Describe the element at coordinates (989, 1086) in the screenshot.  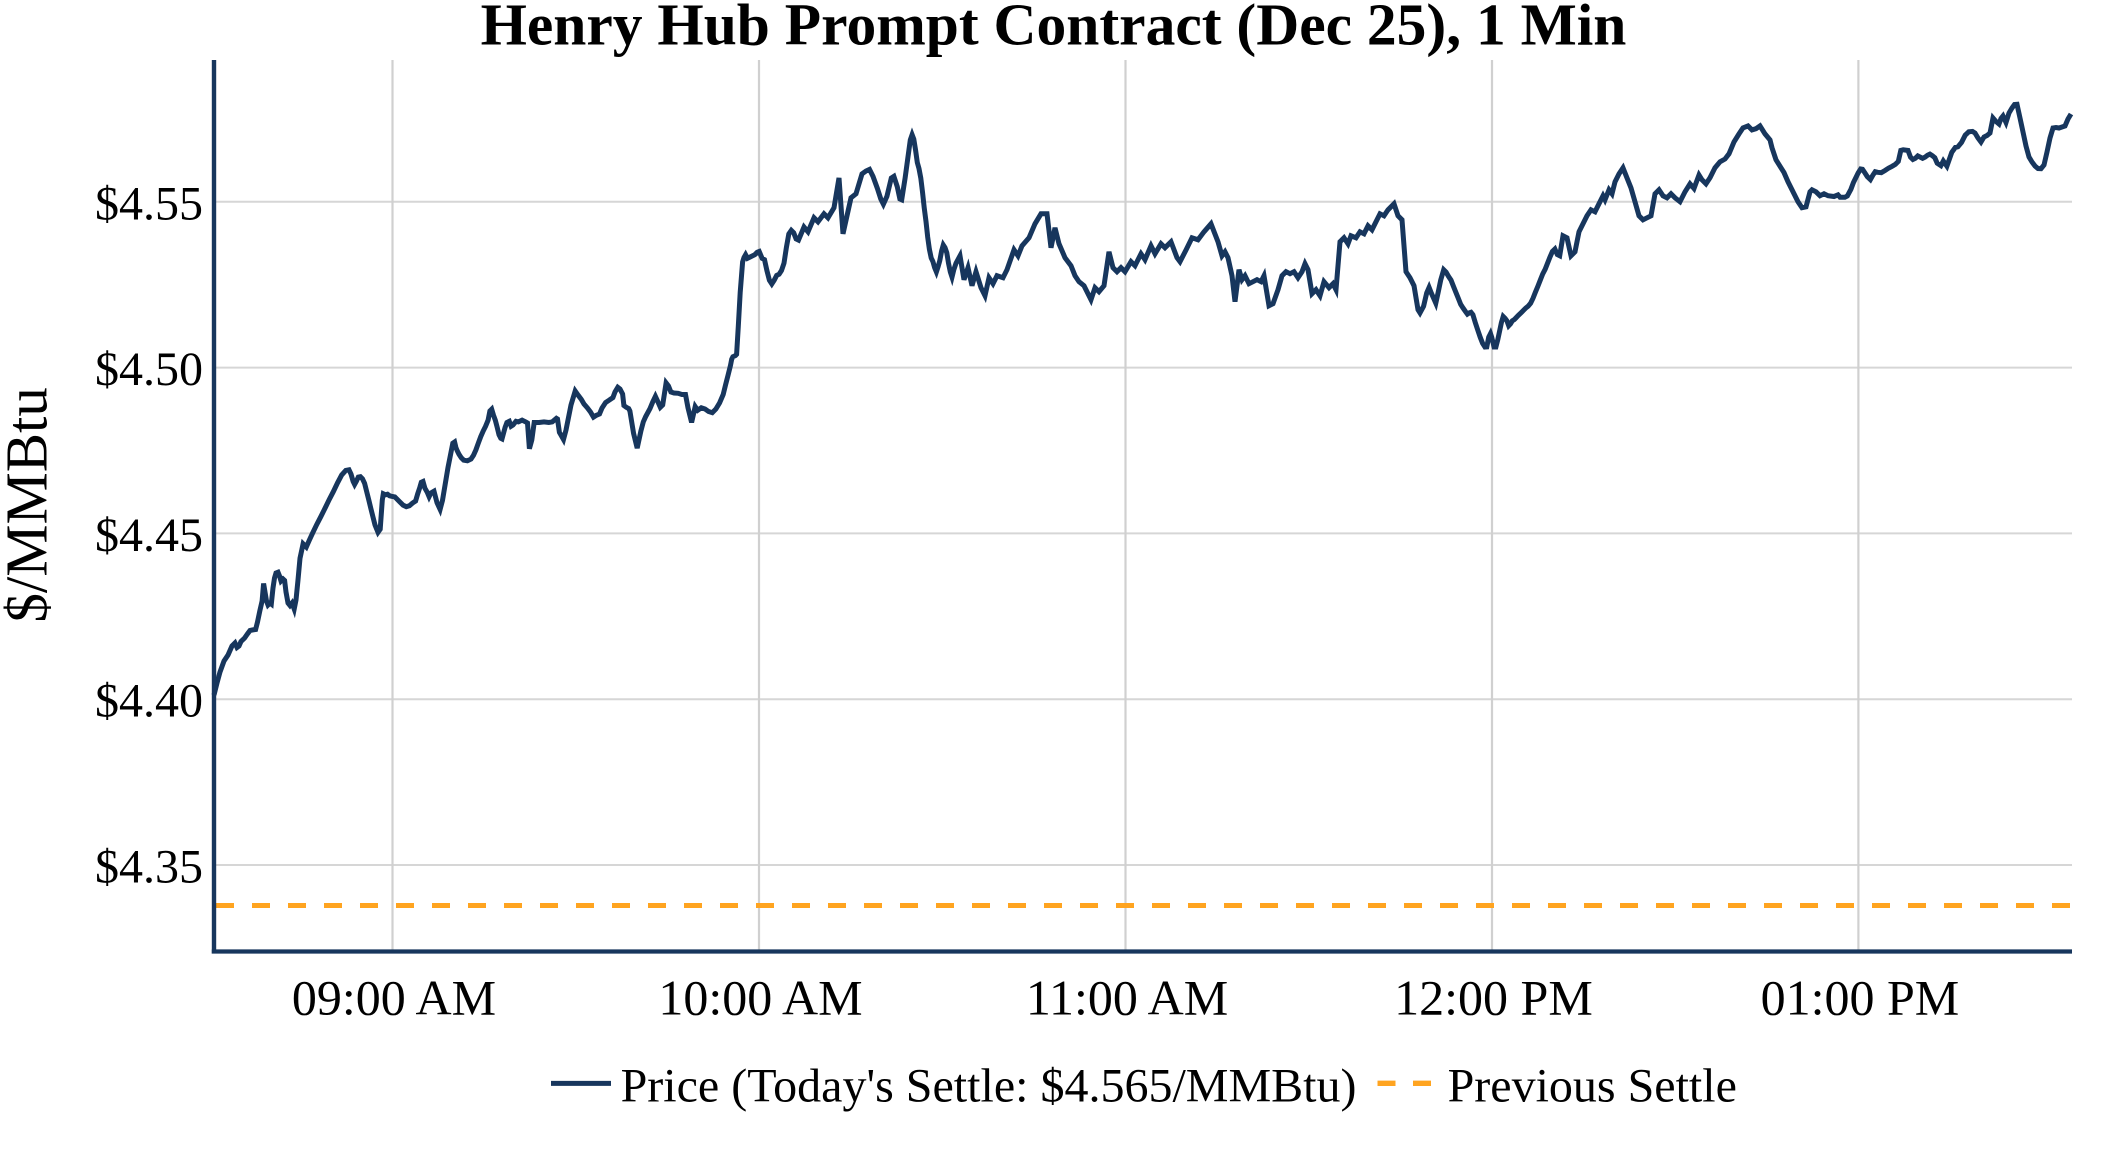
I see `svg-text:Price (Today's Settle: $4.565/: Price (Today's Settle: $4.565/MMBtu)` at that location.